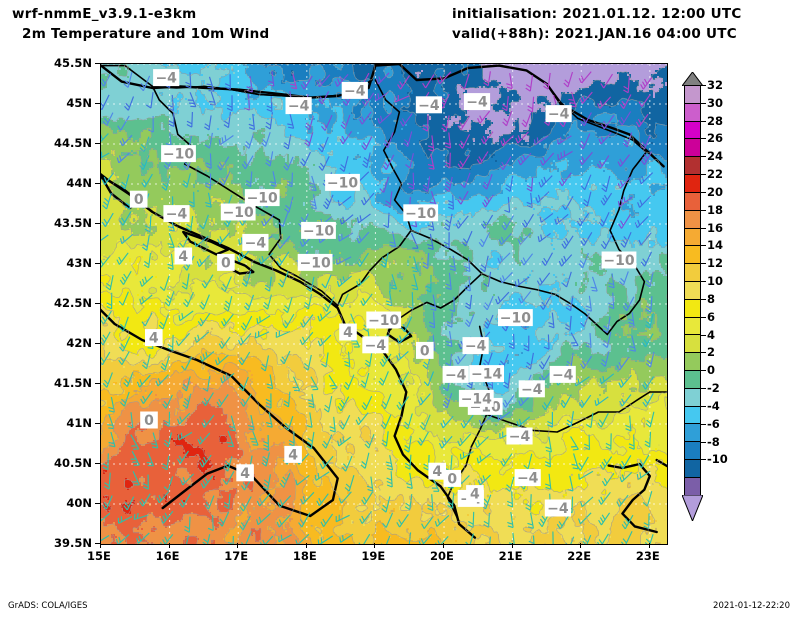 The image size is (800, 618). Describe the element at coordinates (558, 114) in the screenshot. I see `contour-label: −4` at that location.